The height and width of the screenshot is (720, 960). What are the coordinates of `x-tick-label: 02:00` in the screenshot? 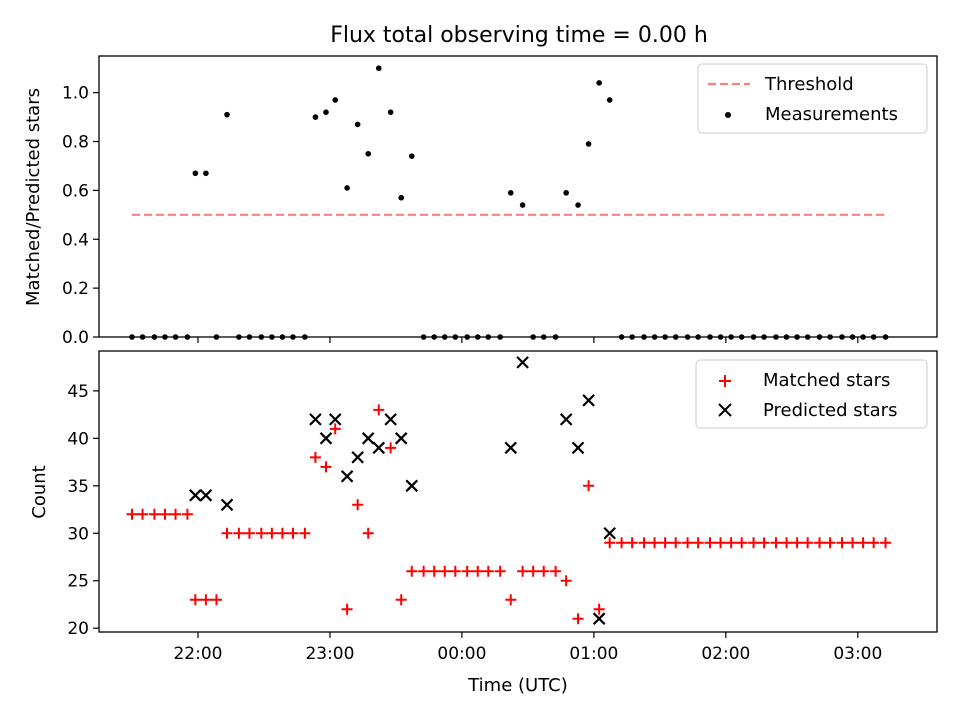 It's located at (725, 654).